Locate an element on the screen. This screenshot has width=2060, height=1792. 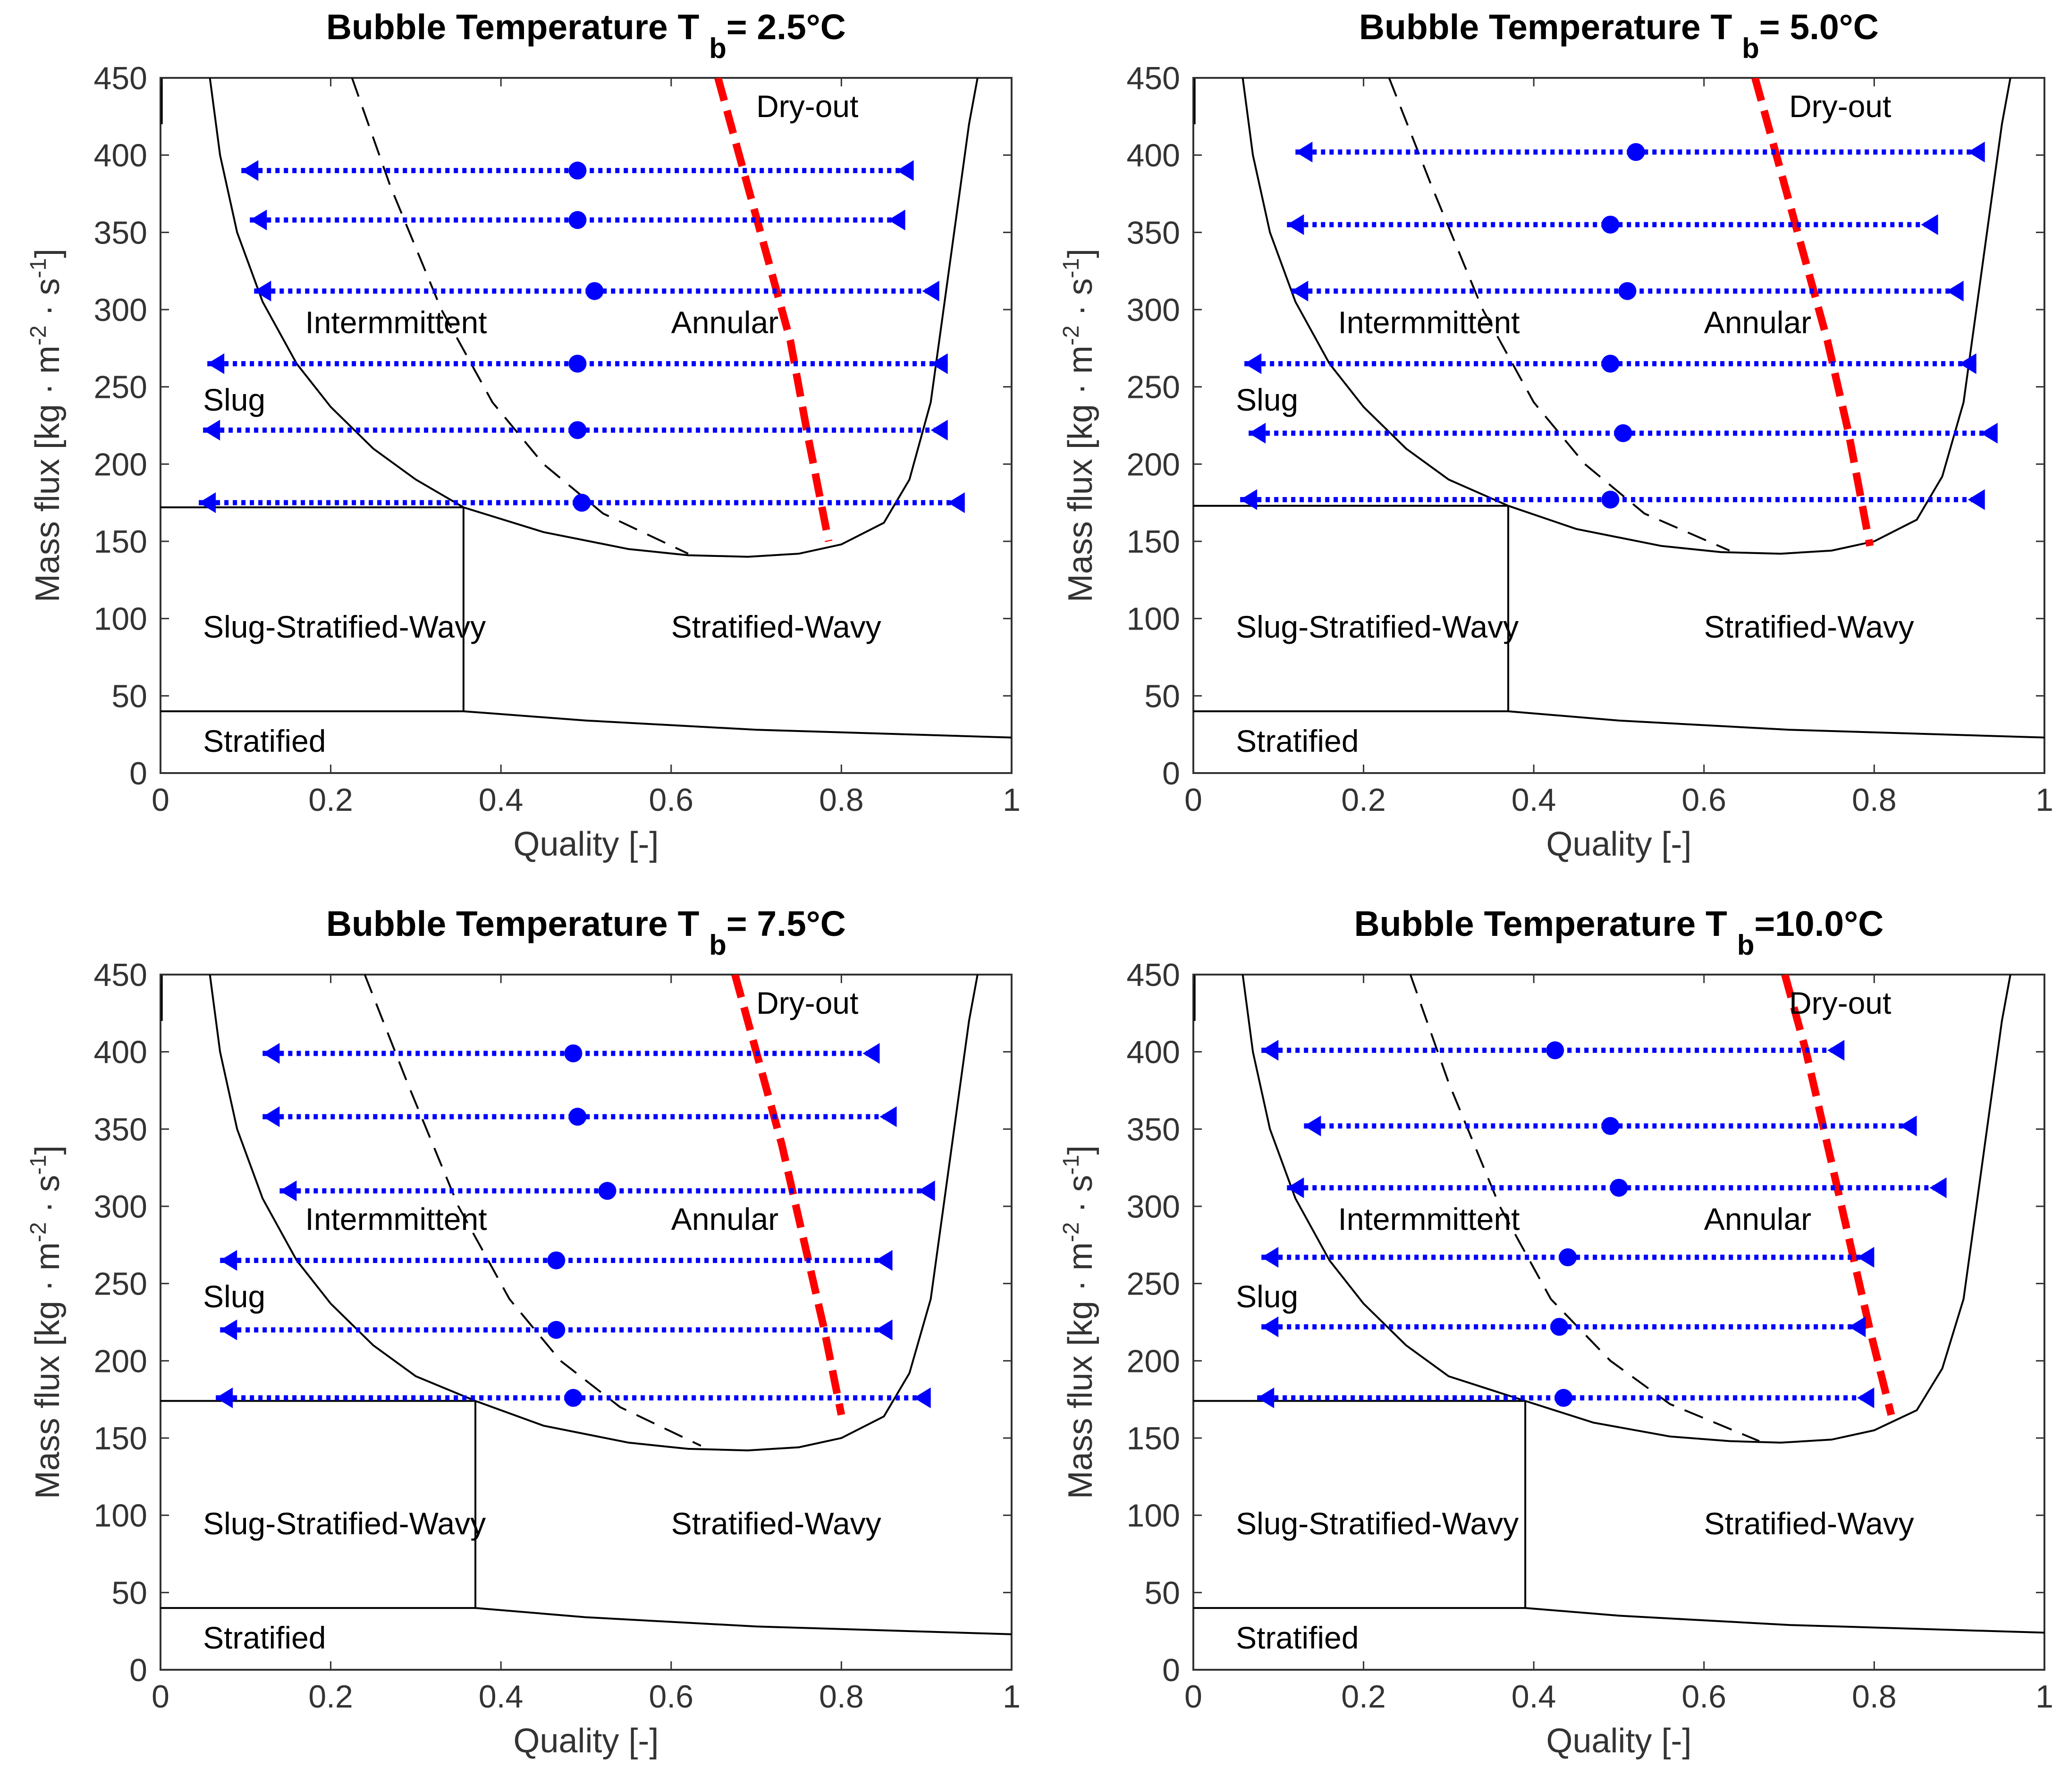
chart-title: Bubble Temperature T b= 2.5°C is located at coordinates (586, 35).